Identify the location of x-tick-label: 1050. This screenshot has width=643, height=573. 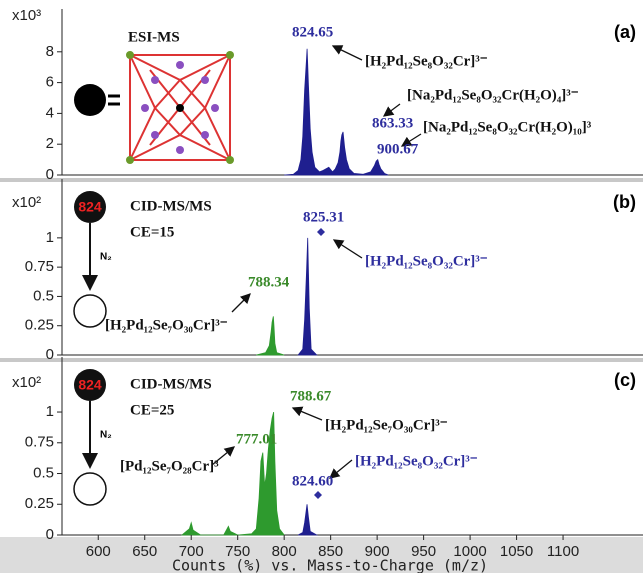
(516, 551).